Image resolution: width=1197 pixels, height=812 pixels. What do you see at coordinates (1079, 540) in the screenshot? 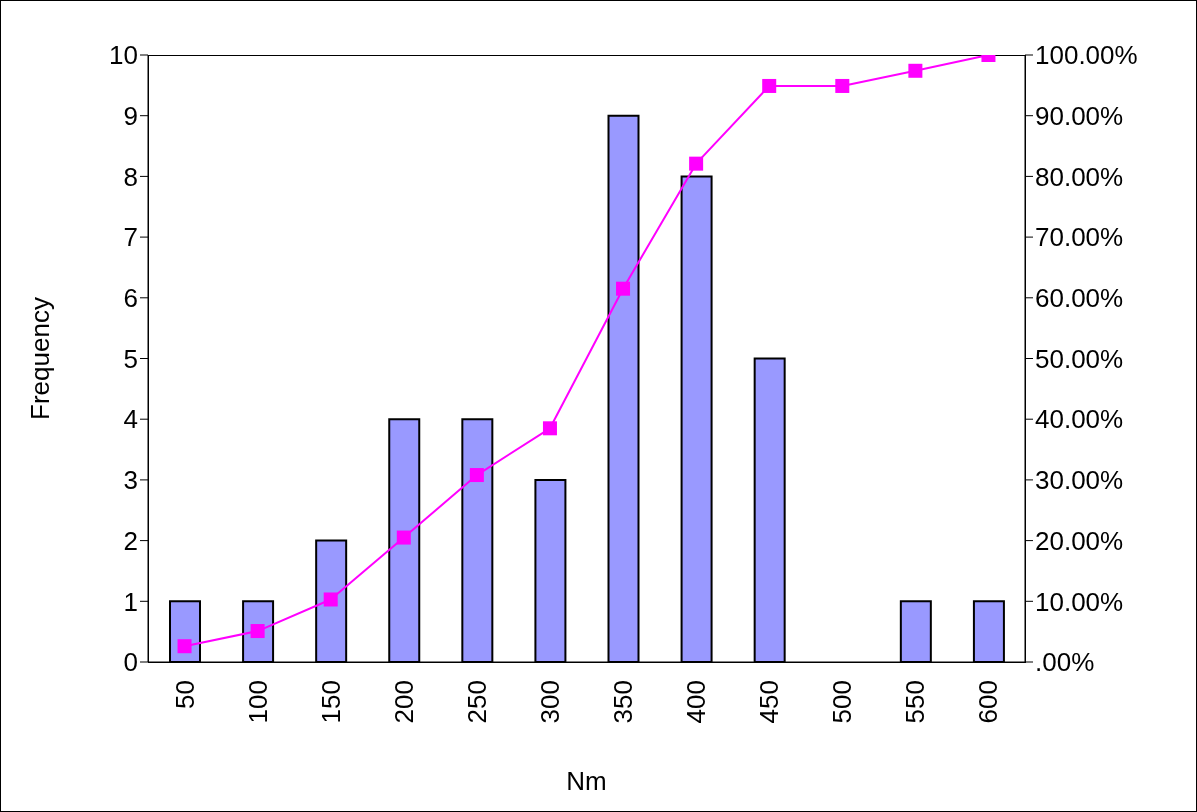
I see `y2-tick-label: 20.00%` at bounding box center [1079, 540].